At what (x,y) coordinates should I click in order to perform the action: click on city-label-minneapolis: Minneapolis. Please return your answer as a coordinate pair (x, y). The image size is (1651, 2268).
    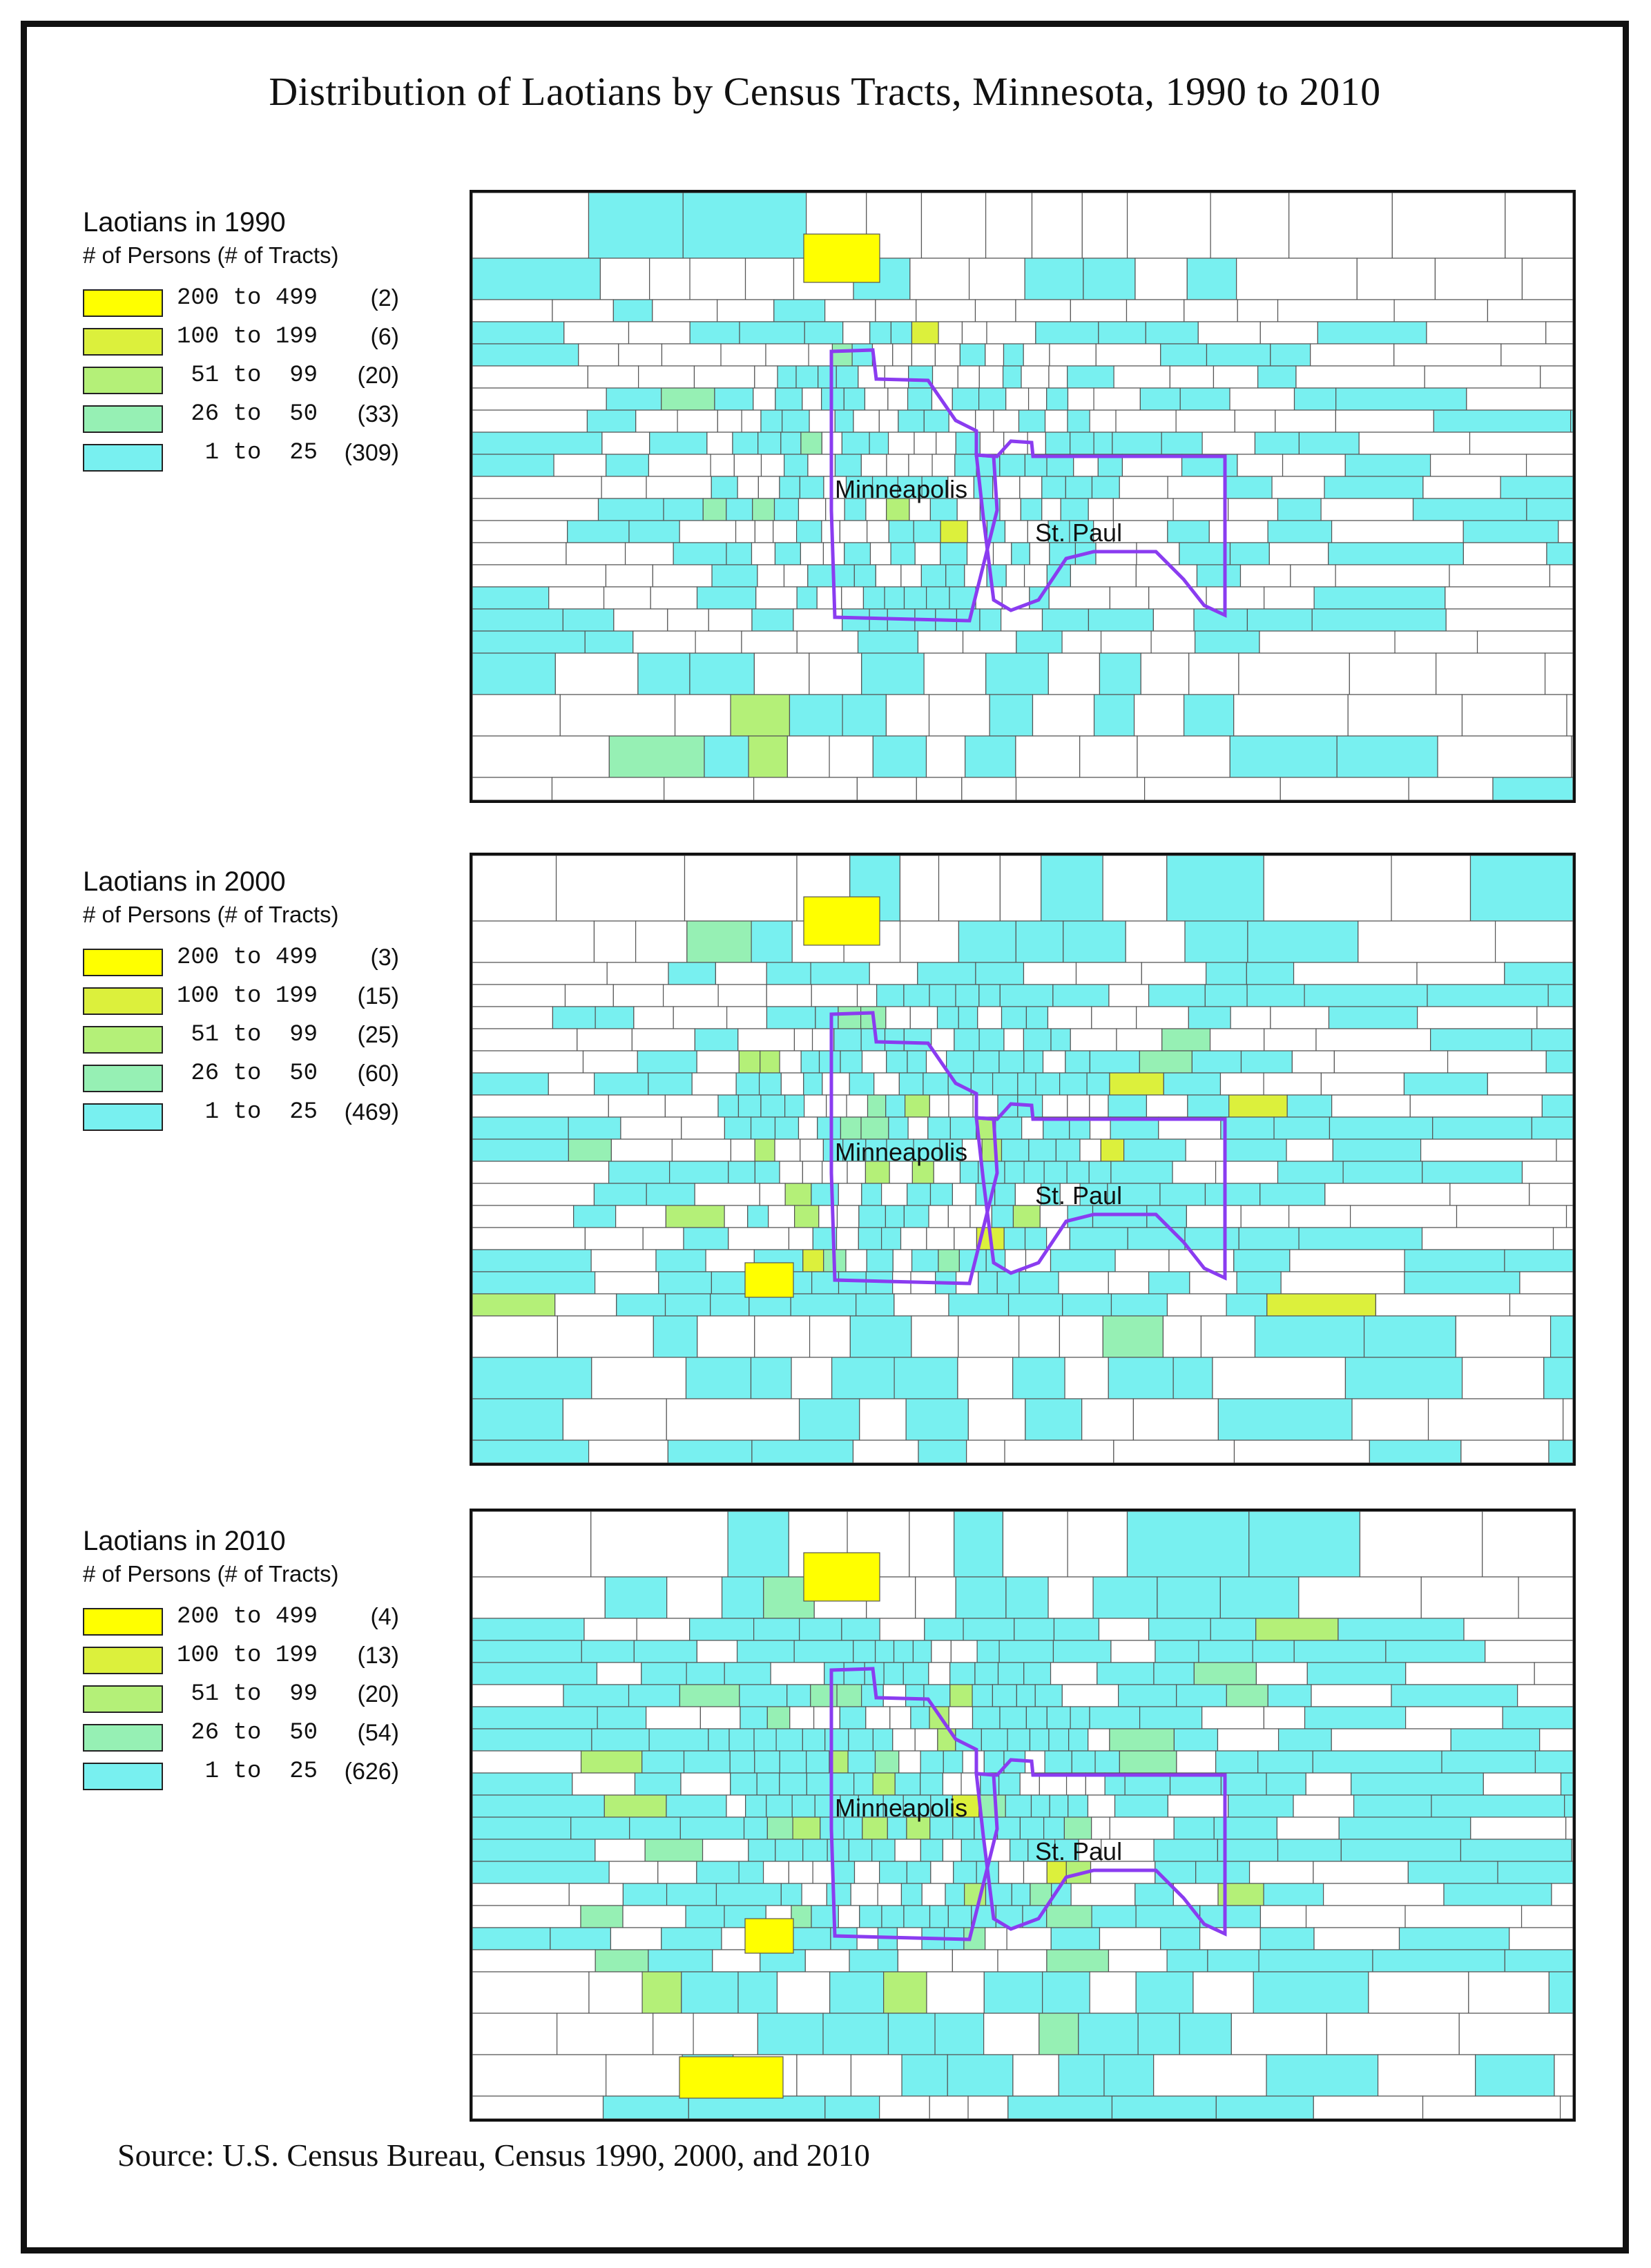
    Looking at the image, I should click on (901, 1808).